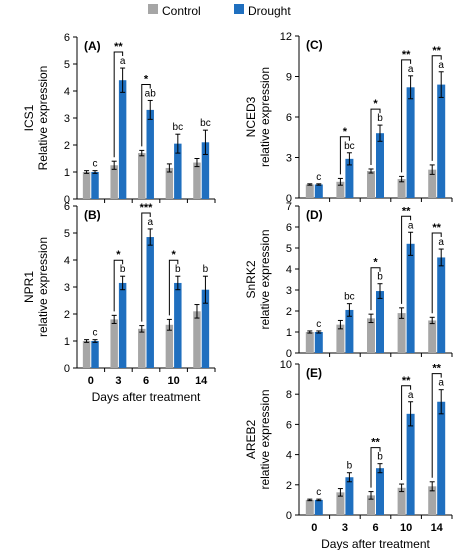 The height and width of the screenshot is (550, 464). I want to click on y-axis-label-line: NPR1, so click(29, 287).